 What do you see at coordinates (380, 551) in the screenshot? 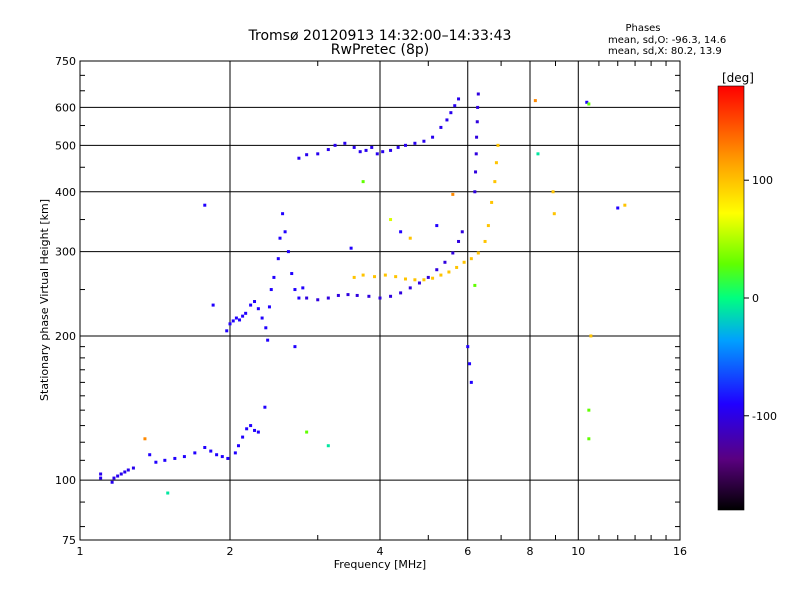
I see `x-tick-label: 4` at bounding box center [380, 551].